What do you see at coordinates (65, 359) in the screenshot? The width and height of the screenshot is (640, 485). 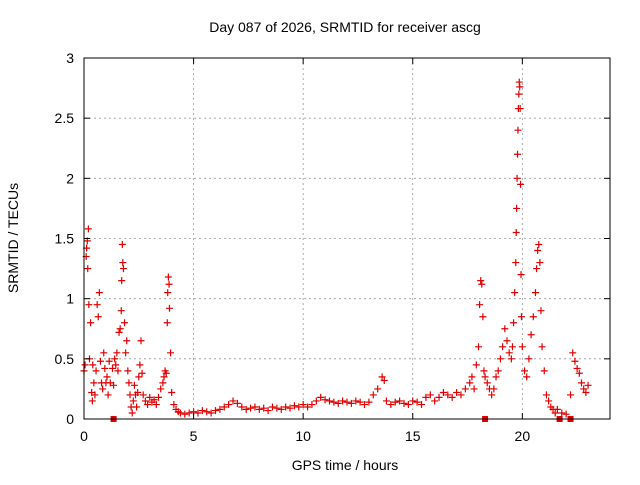 I see `y-tick-label: 0.5` at bounding box center [65, 359].